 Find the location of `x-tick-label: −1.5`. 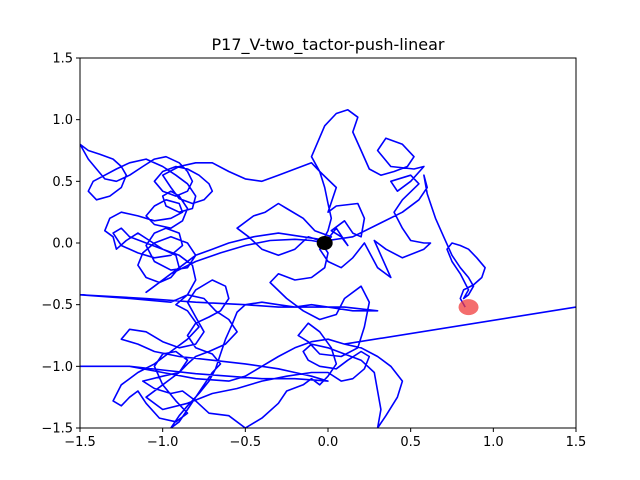

x-tick-label: −1.5 is located at coordinates (80, 442).